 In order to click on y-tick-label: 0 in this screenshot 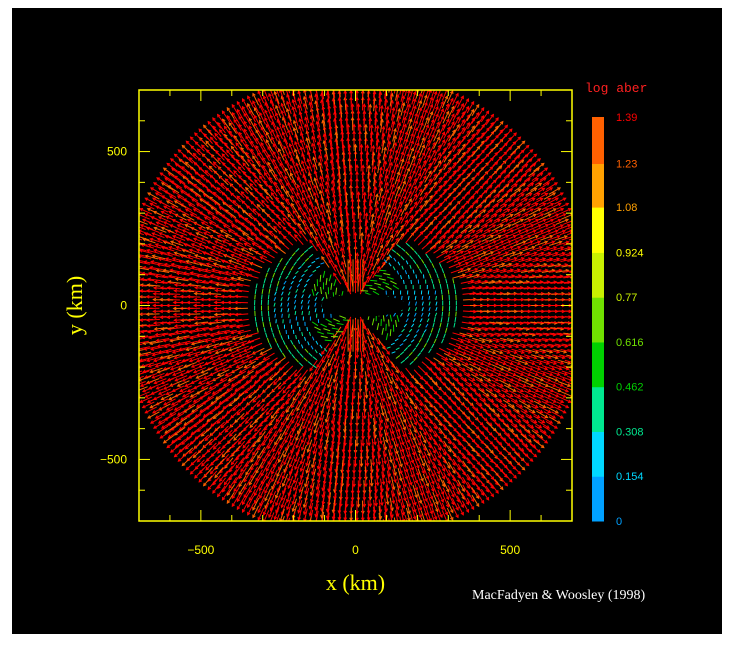, I will do `click(123, 306)`.